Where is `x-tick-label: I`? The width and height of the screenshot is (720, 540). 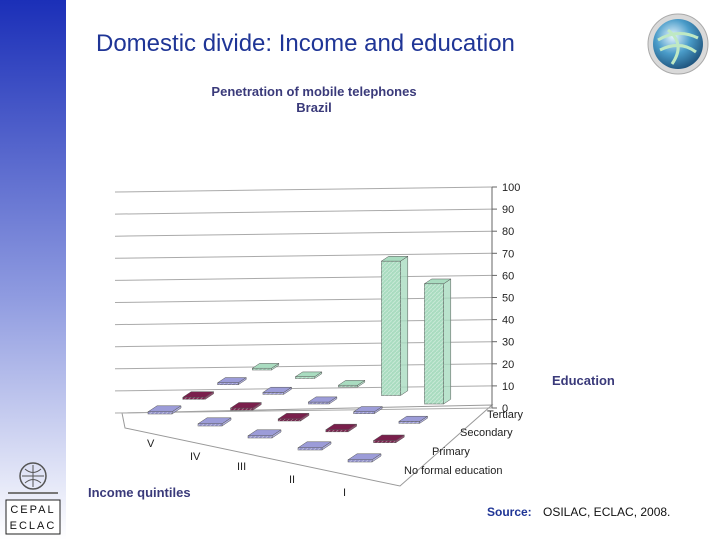
x-tick-label: I is located at coordinates (344, 493).